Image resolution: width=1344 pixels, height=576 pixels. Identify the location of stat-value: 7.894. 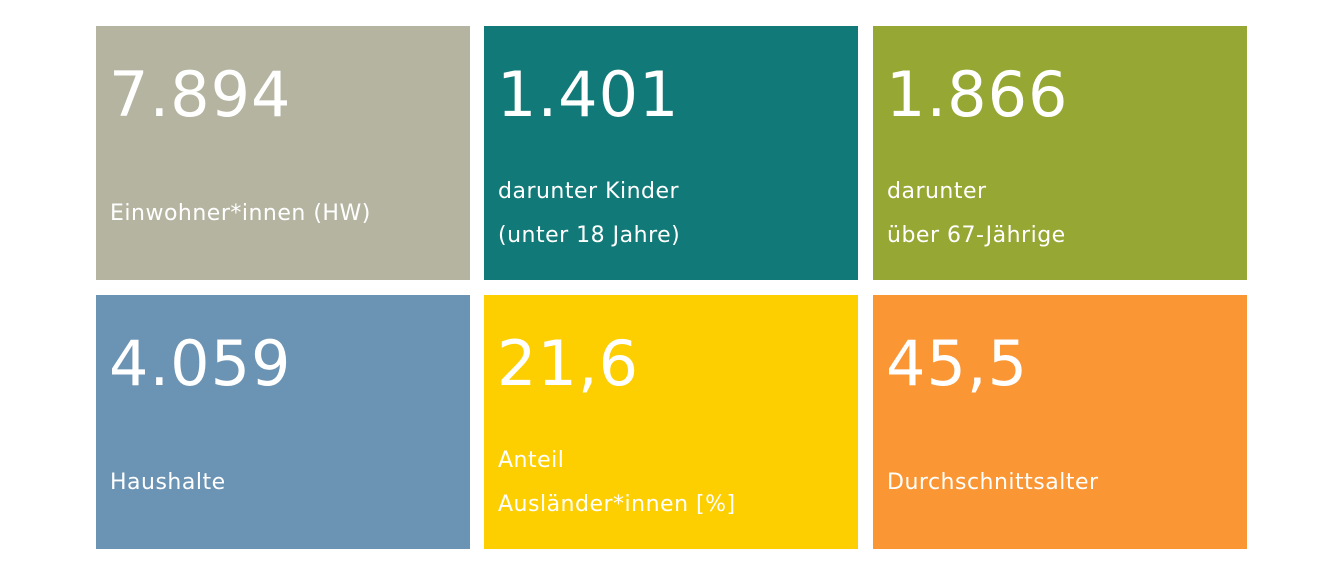
(200, 94).